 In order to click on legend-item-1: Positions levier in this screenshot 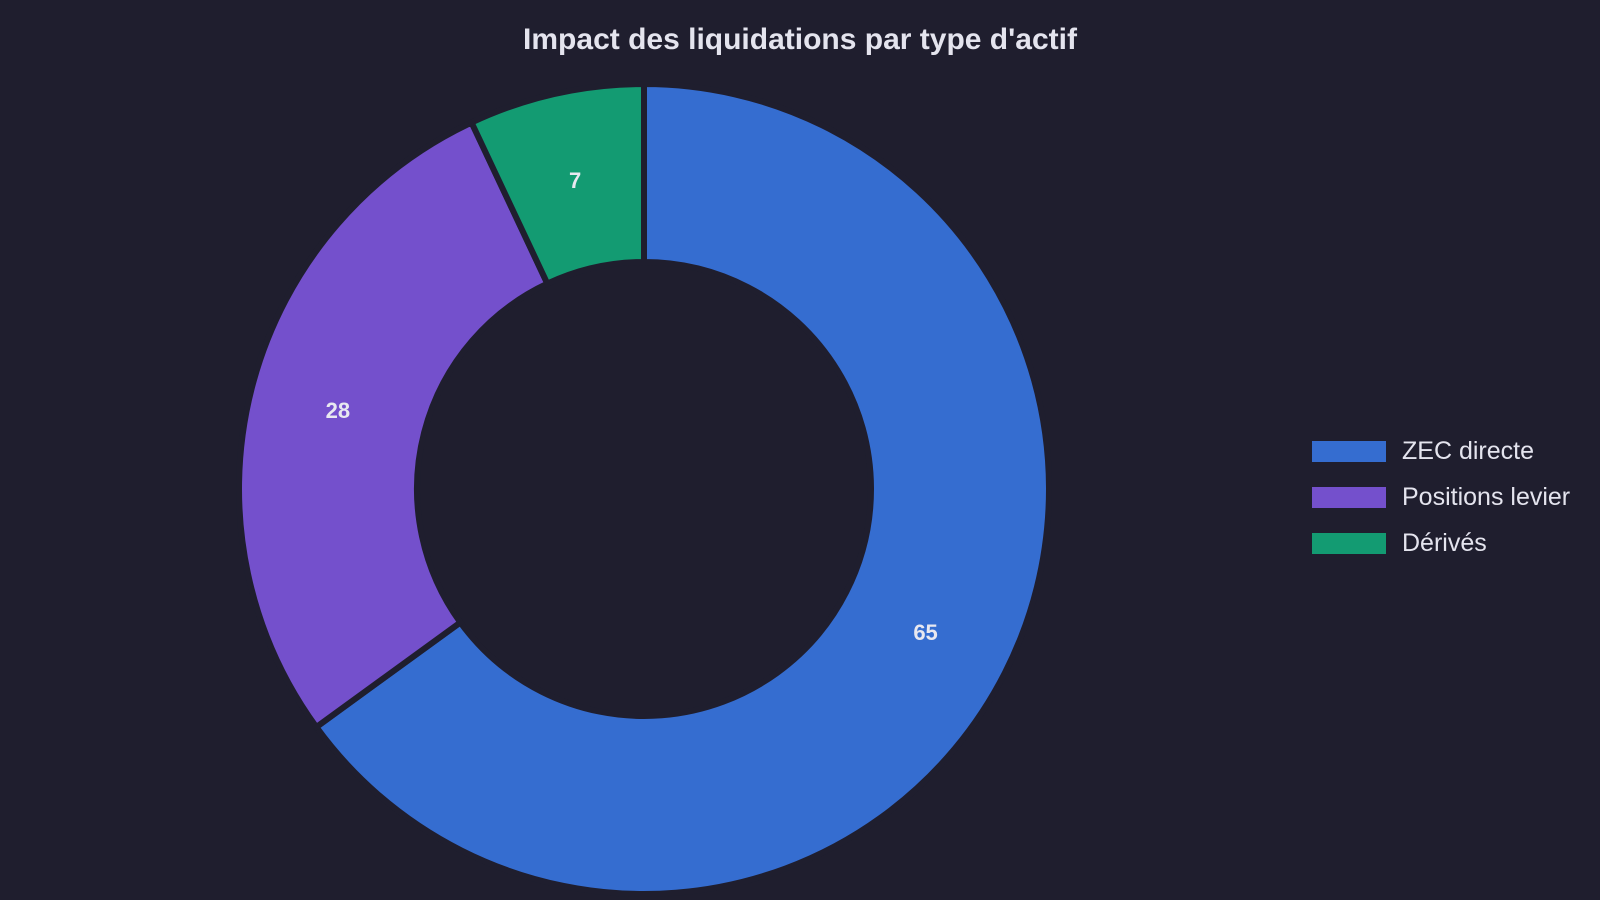, I will do `click(1456, 497)`.